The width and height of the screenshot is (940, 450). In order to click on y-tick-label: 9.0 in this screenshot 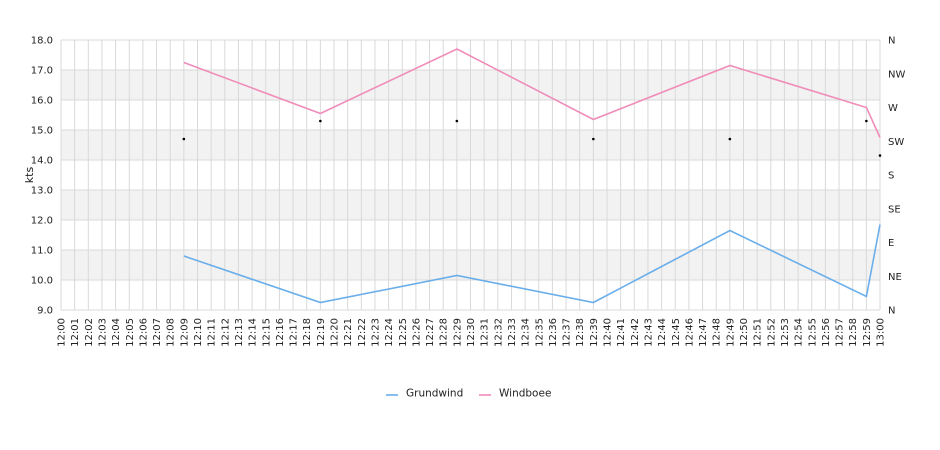, I will do `click(45, 311)`.